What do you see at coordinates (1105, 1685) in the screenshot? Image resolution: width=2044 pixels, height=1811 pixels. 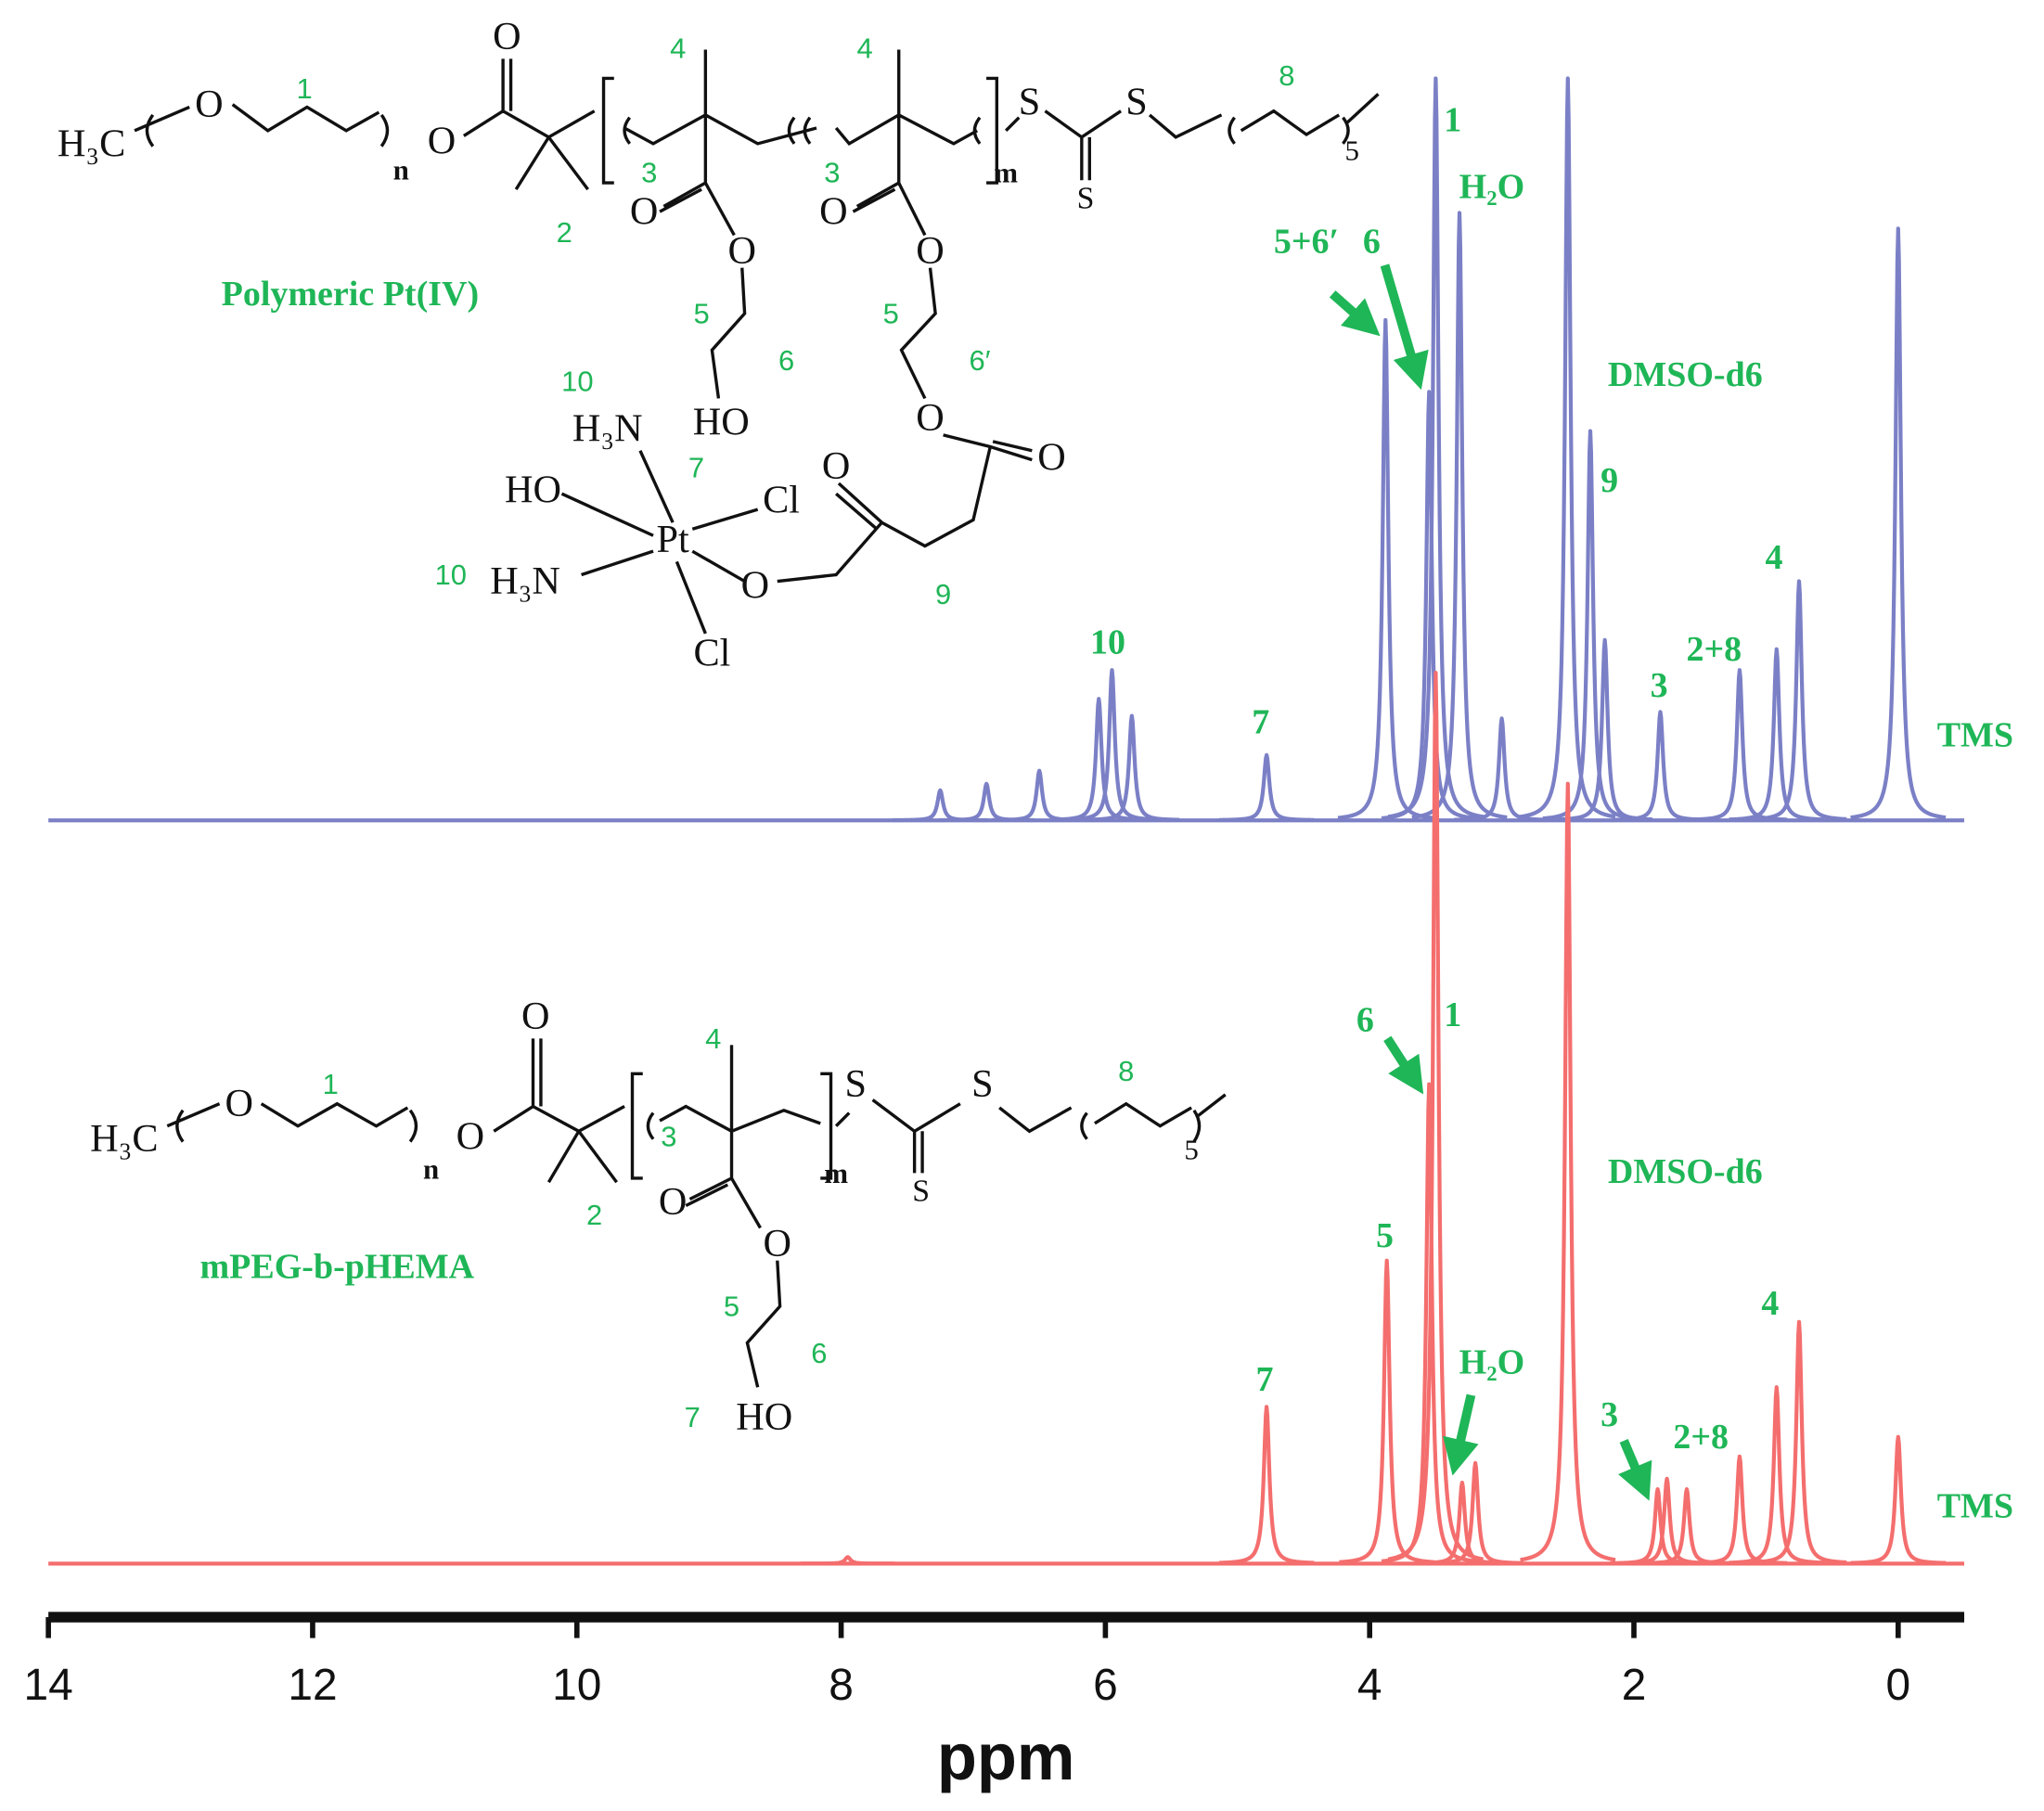 I see `x-tick-label: 6` at bounding box center [1105, 1685].